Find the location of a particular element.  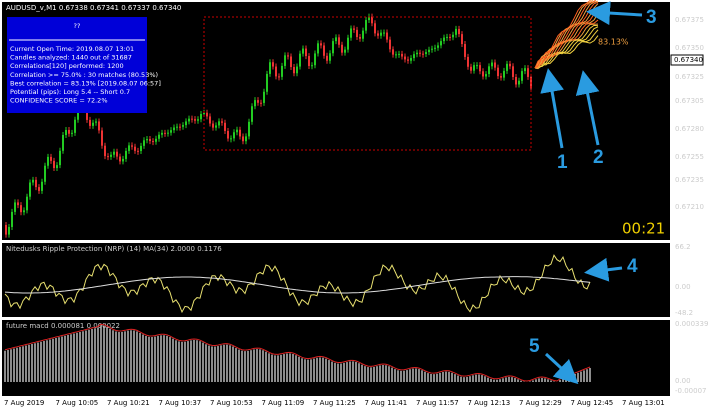

price-label: 0.67255 is located at coordinates (689, 157).